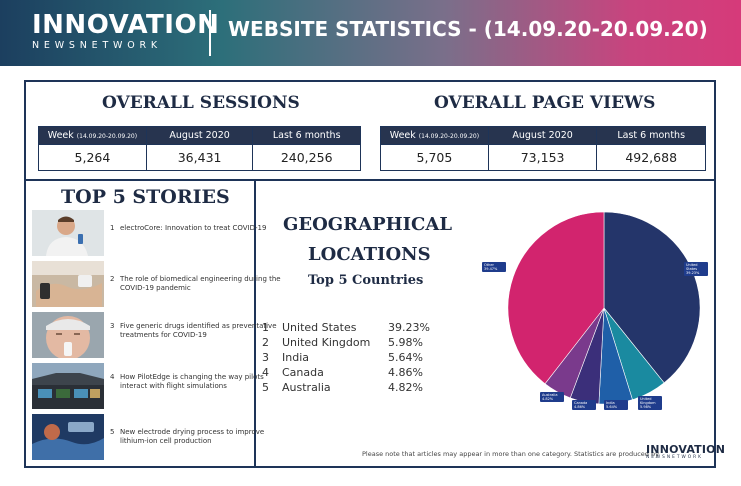  I want to click on pie-label-united-kingdom: United Kingdom 5.98%, so click(650, 403).